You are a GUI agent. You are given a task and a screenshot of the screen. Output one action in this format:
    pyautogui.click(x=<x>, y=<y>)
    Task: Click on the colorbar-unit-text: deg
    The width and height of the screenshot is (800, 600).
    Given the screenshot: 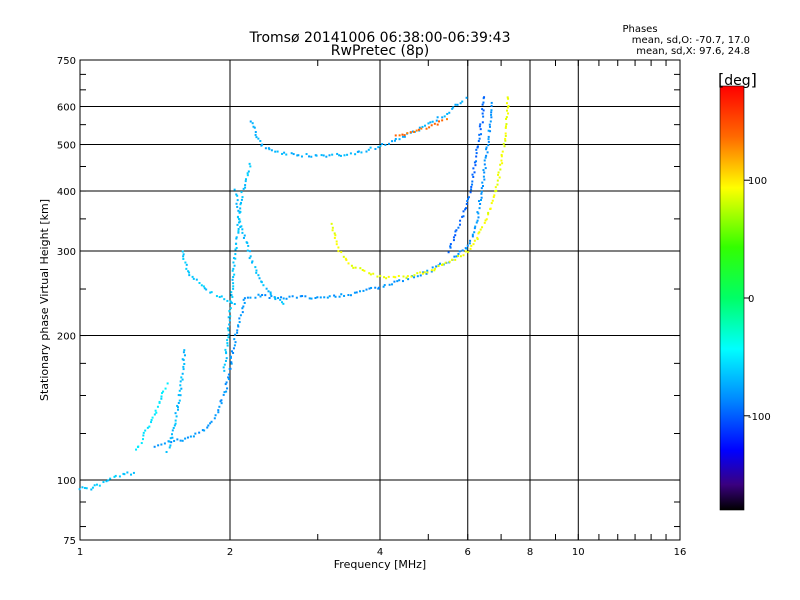 What is the action you would take?
    pyautogui.click(x=737, y=81)
    